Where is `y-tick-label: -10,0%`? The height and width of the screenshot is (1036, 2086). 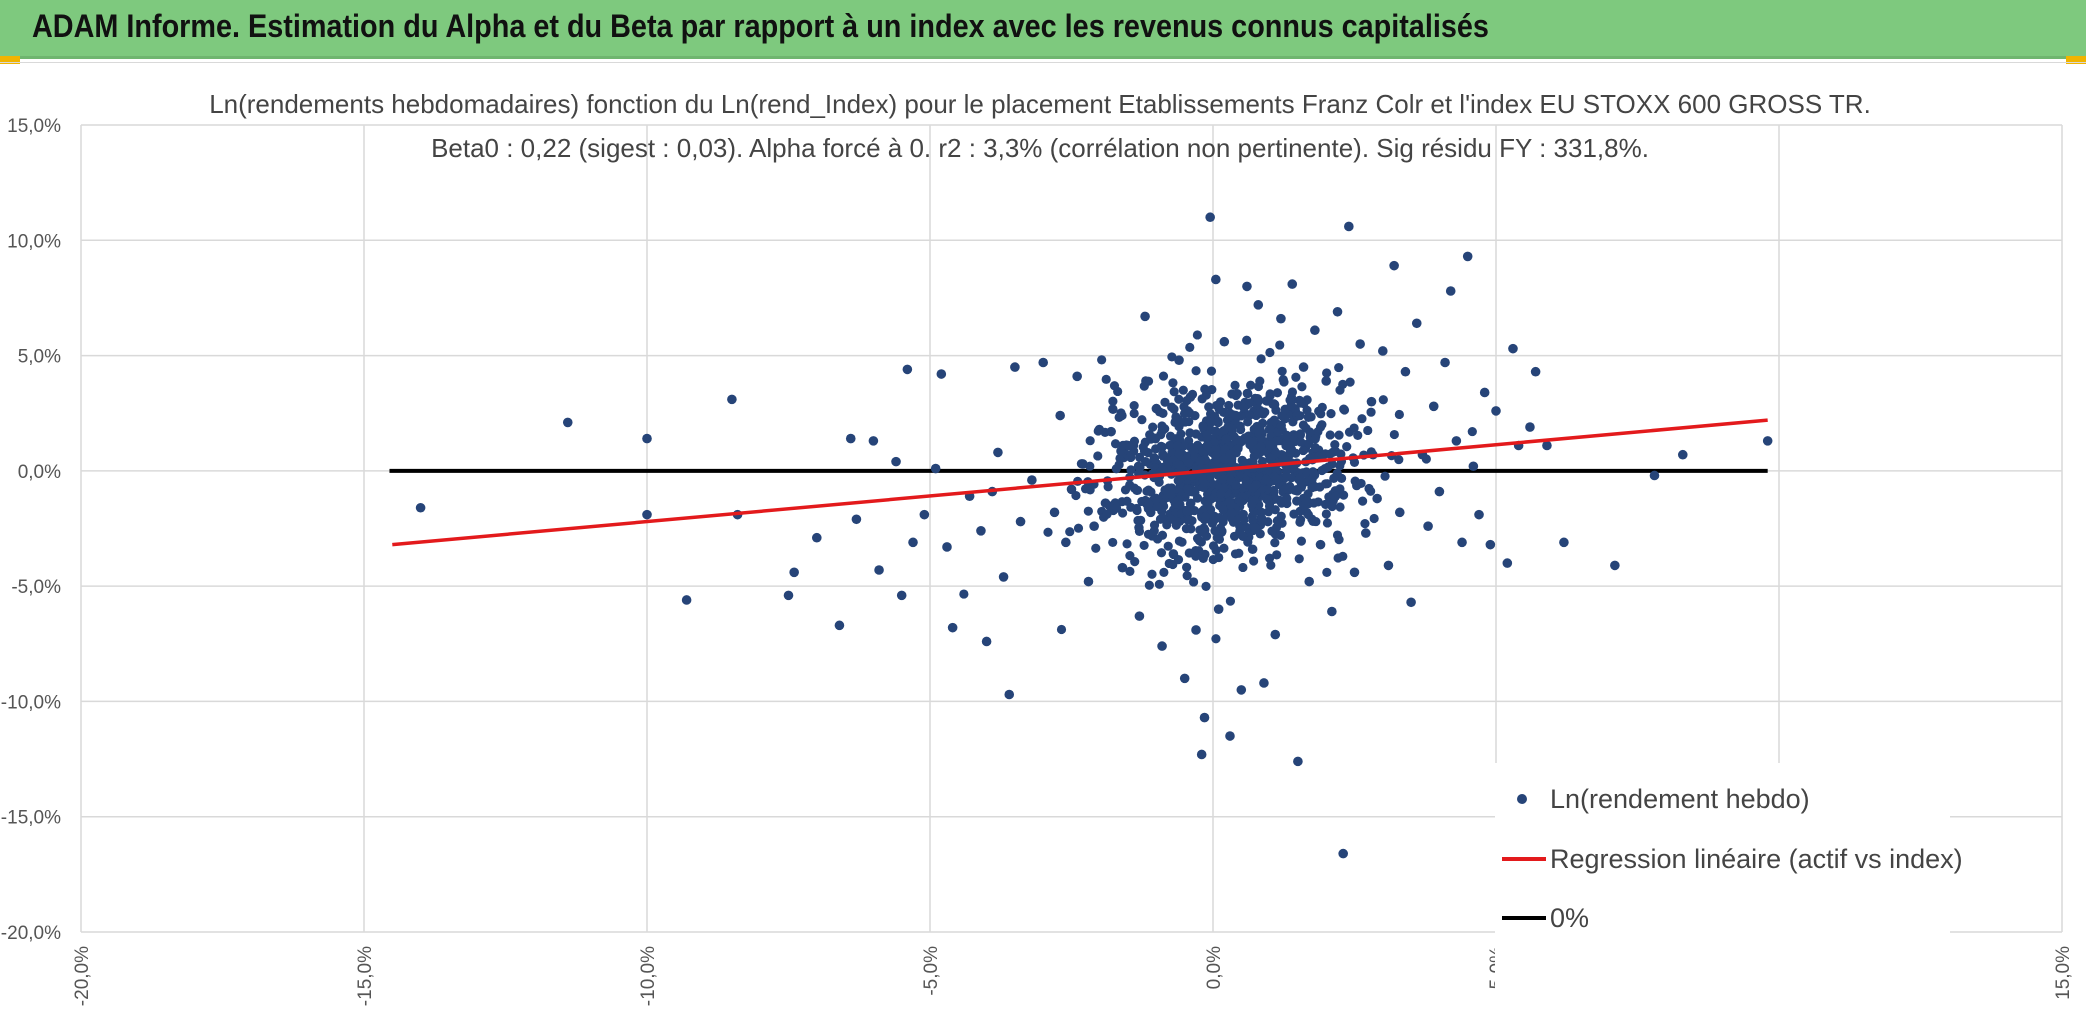 y-tick-label: -10,0% is located at coordinates (31, 702).